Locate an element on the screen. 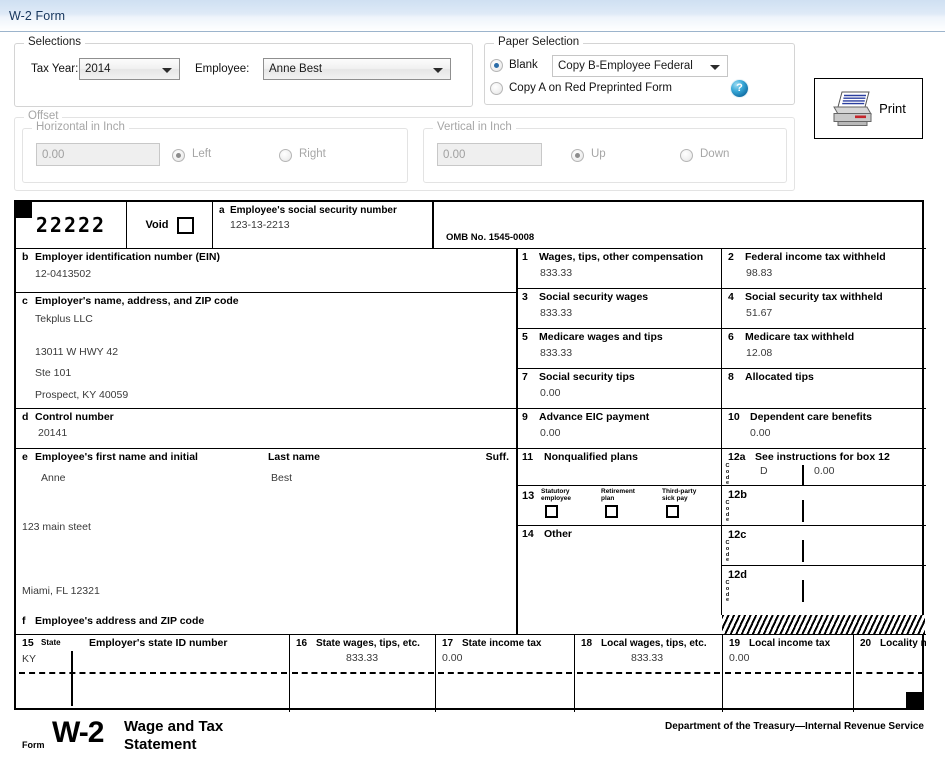 Image resolution: width=945 pixels, height=766 pixels. form-box-17-value: 0.00 is located at coordinates (452, 658).